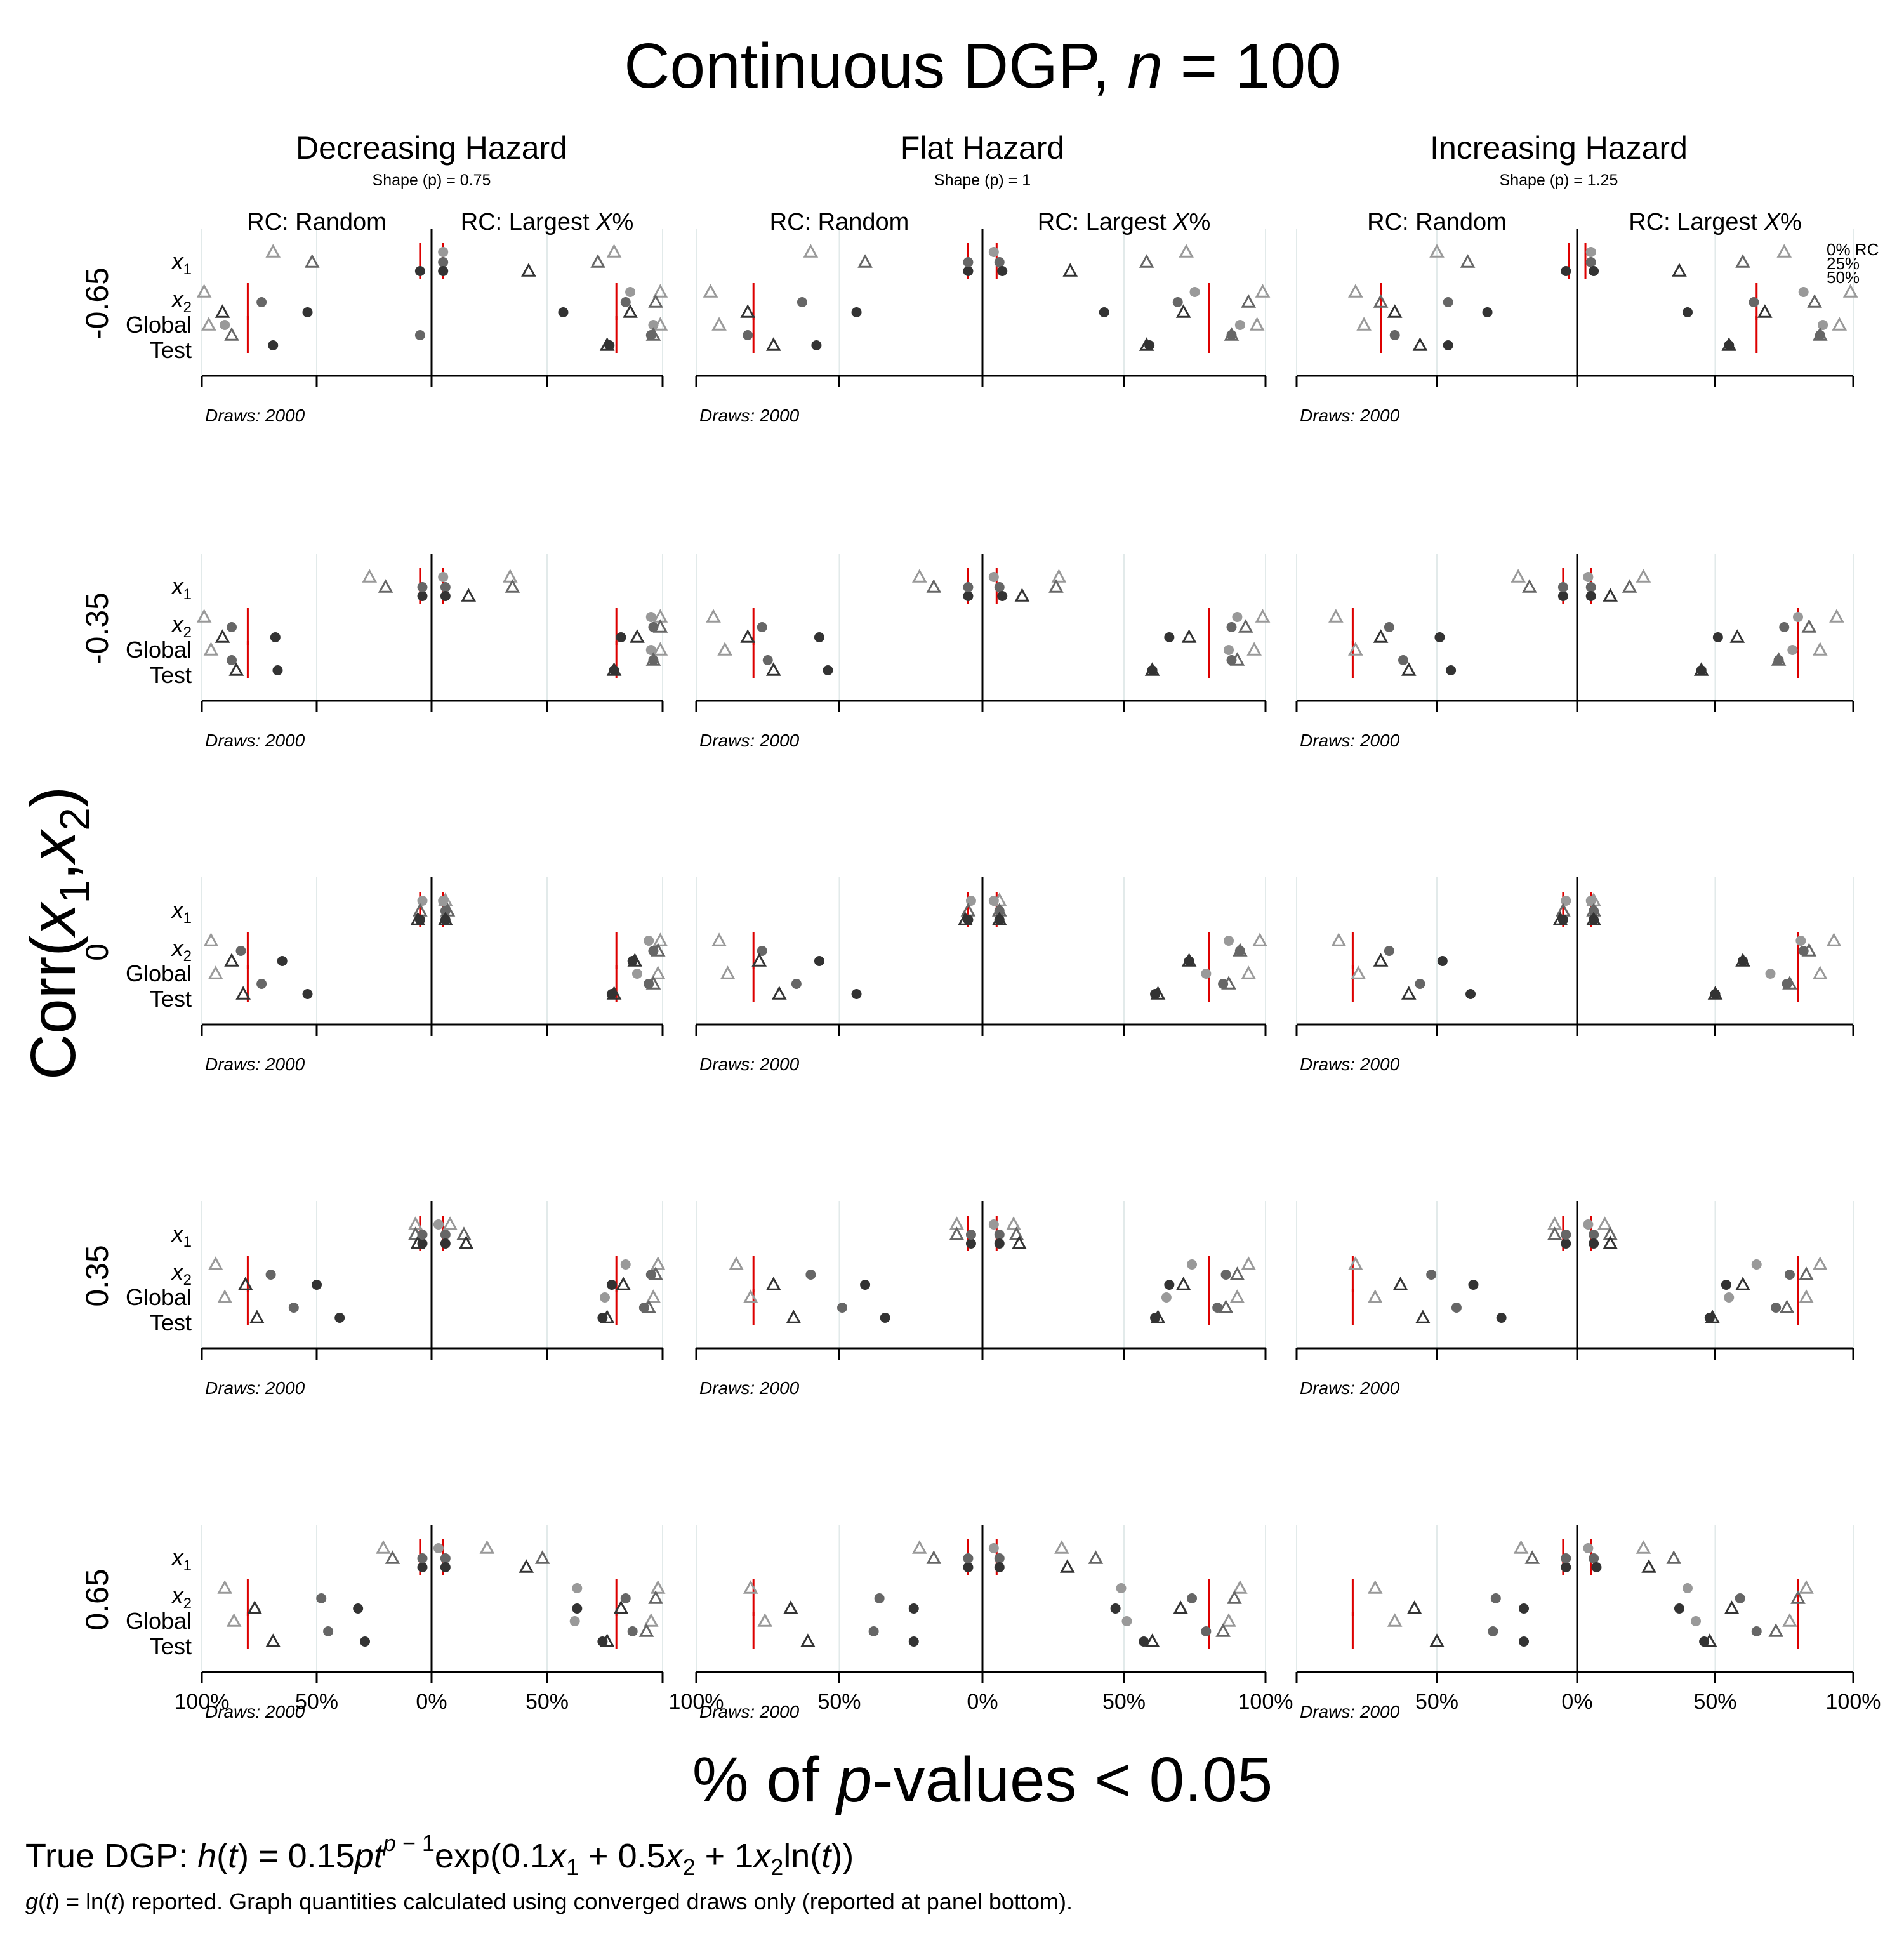  I want to click on panel-r2-c1: Draws: 2000, so click(981, 975).